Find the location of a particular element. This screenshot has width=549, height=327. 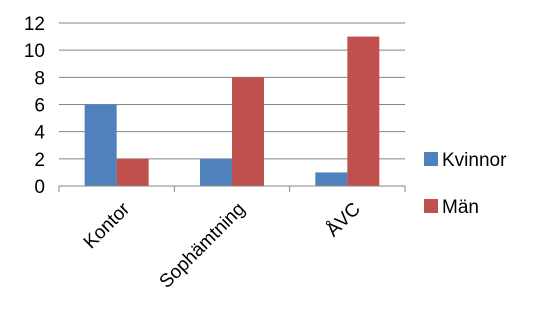

y-tick-label-12: 12 is located at coordinates (34, 24).